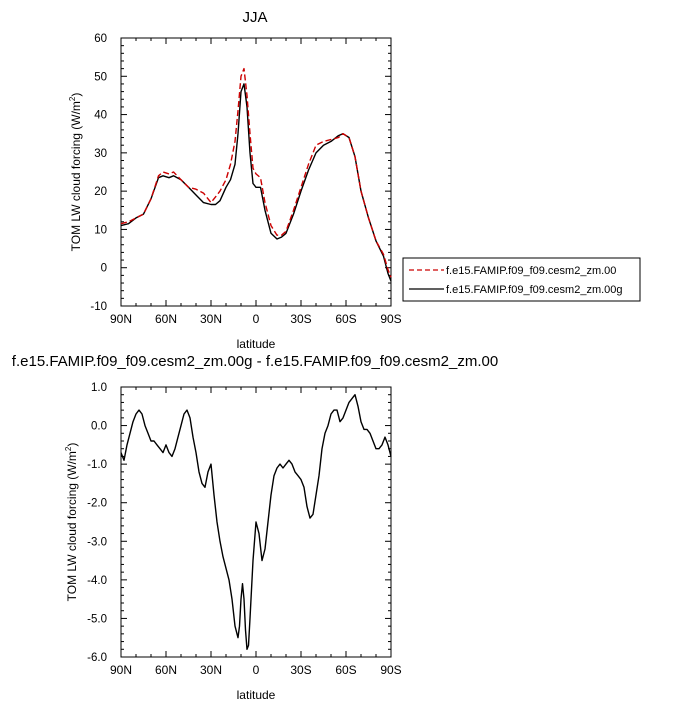  What do you see at coordinates (100, 39) in the screenshot?
I see `y-tick-label: 60` at bounding box center [100, 39].